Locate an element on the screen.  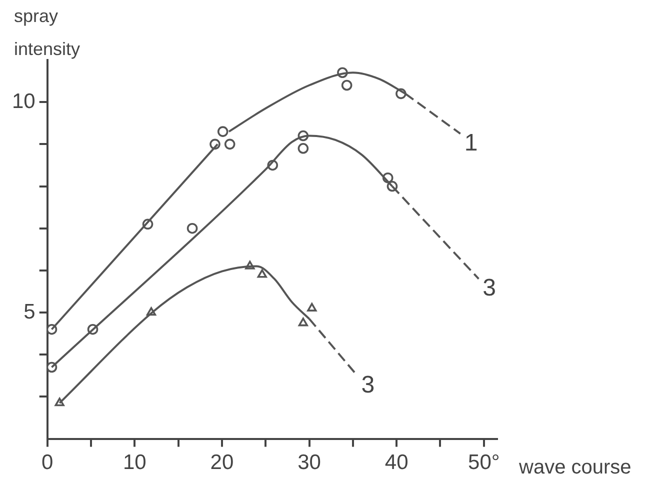
x-tick-label: 30 is located at coordinates (309, 462).